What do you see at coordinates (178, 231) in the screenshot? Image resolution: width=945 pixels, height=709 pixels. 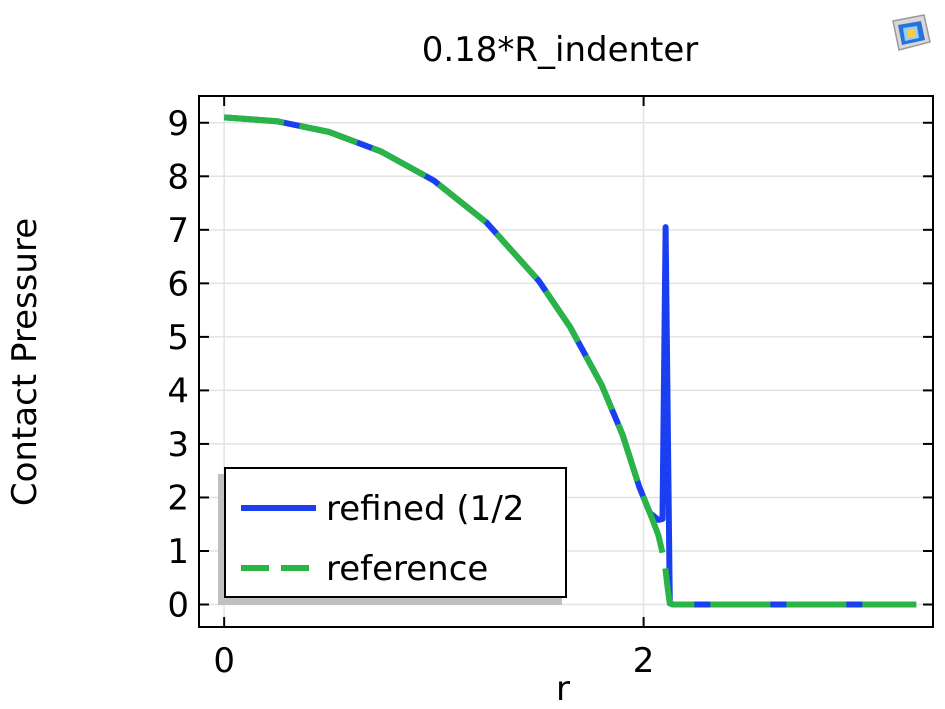 I see `y-tick-label: 7` at bounding box center [178, 231].